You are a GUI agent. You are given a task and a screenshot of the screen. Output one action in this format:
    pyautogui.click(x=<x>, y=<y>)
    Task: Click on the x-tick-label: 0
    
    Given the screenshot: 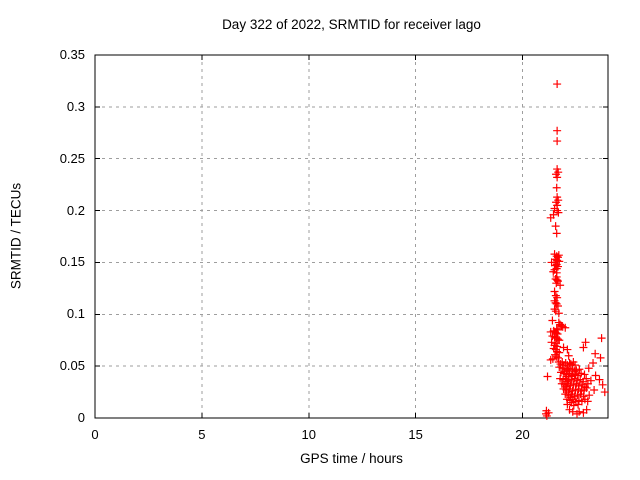 What is the action you would take?
    pyautogui.click(x=95, y=434)
    